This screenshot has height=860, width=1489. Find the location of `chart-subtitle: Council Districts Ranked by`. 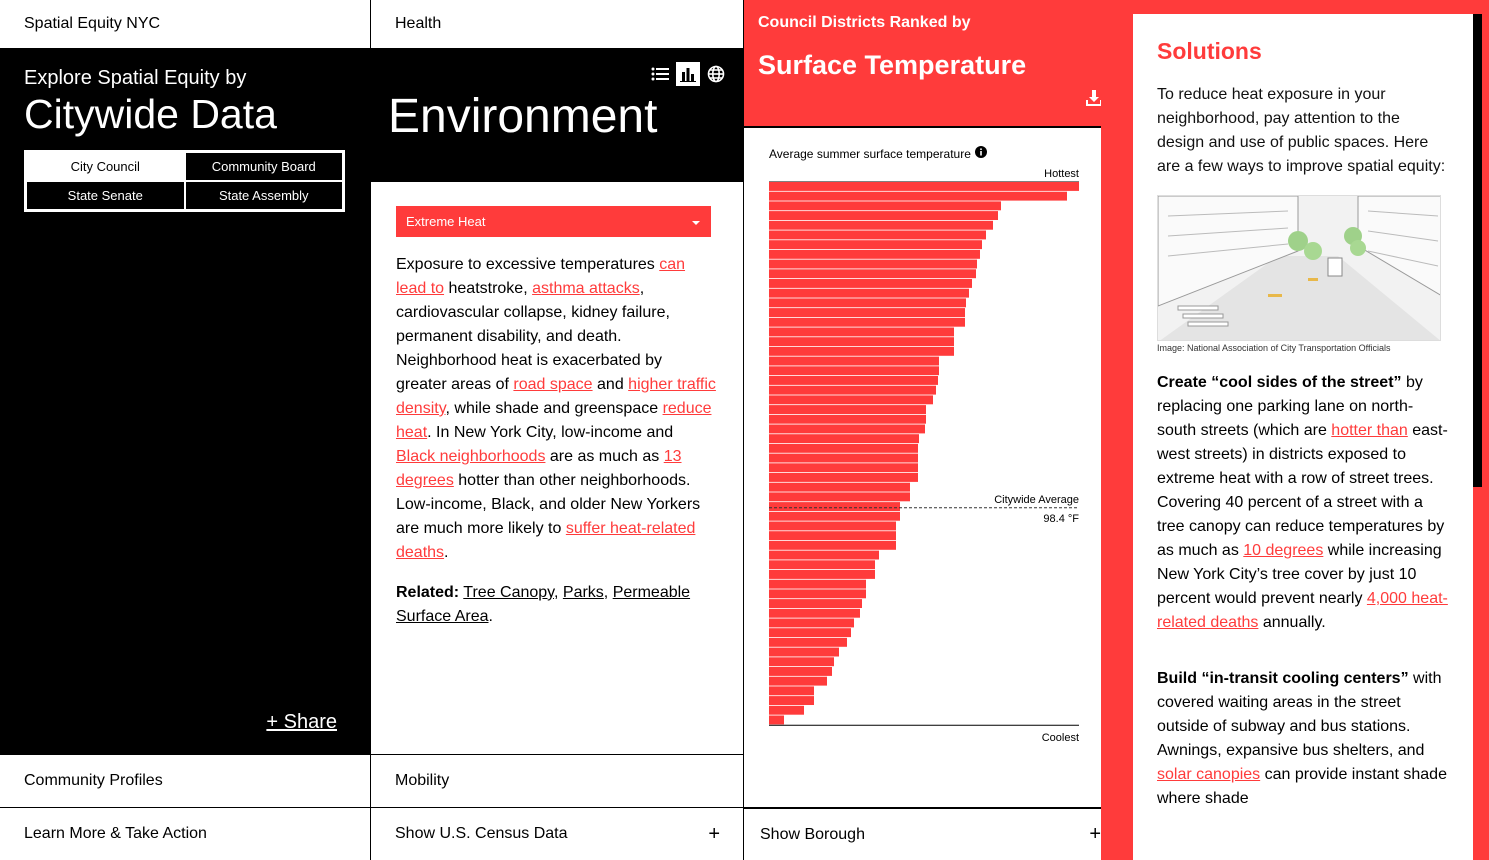

chart-subtitle: Council Districts Ranked by is located at coordinates (864, 22).